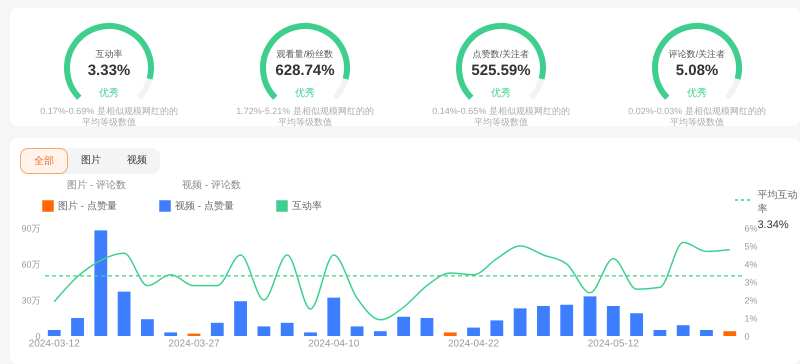  What do you see at coordinates (697, 117) in the screenshot?
I see `text: 0.02%-0.03% 是相似规模网红的的平均等级数值` at bounding box center [697, 117].